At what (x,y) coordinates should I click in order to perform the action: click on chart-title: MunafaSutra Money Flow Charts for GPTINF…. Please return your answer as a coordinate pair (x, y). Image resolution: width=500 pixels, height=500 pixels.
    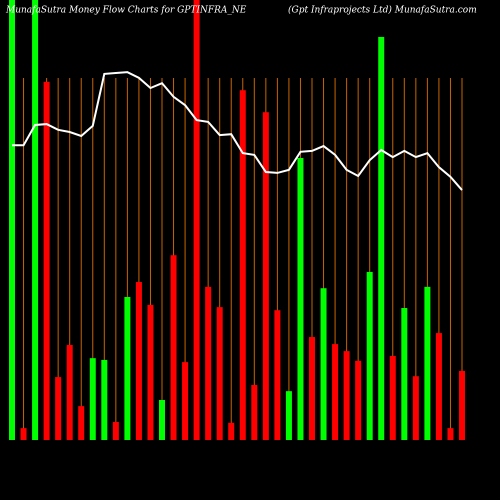
    Looking at the image, I should click on (126, 11).